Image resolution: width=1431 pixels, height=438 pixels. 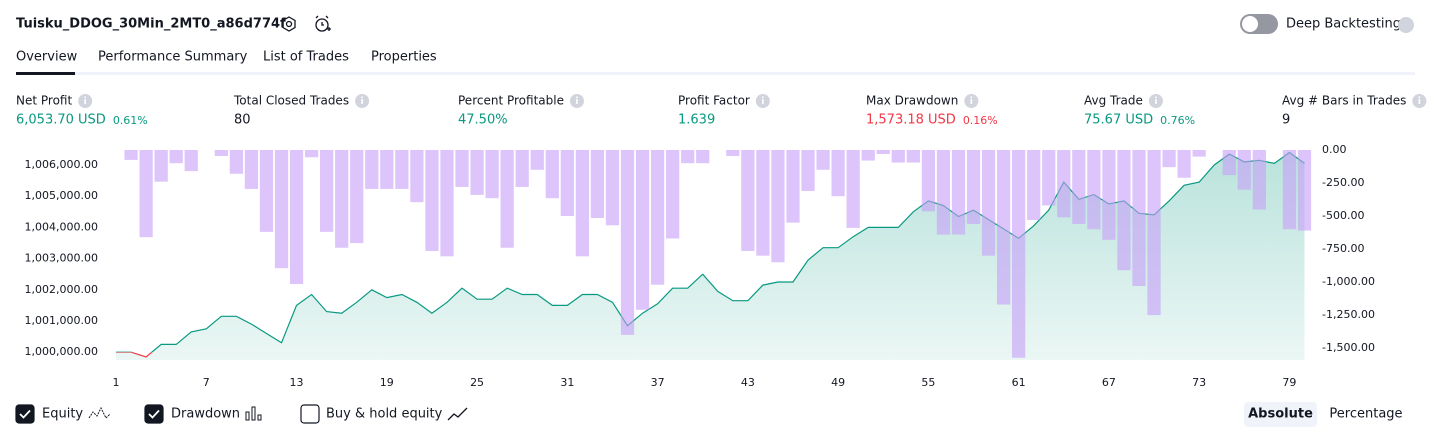 What do you see at coordinates (715, 73) in the screenshot?
I see `tab-divider` at bounding box center [715, 73].